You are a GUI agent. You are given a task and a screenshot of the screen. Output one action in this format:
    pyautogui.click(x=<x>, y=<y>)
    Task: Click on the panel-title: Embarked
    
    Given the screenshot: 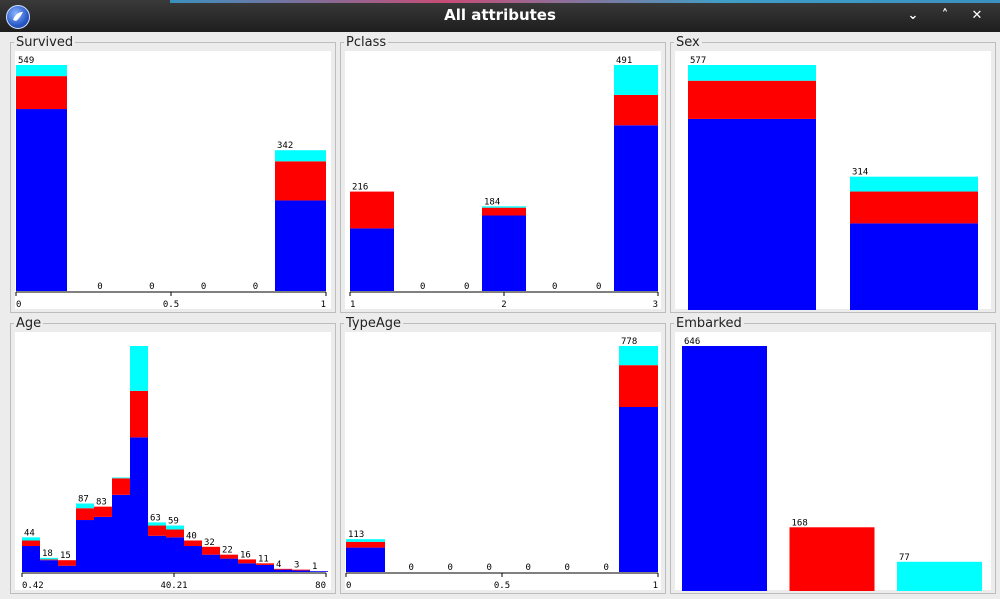 What is the action you would take?
    pyautogui.click(x=709, y=323)
    